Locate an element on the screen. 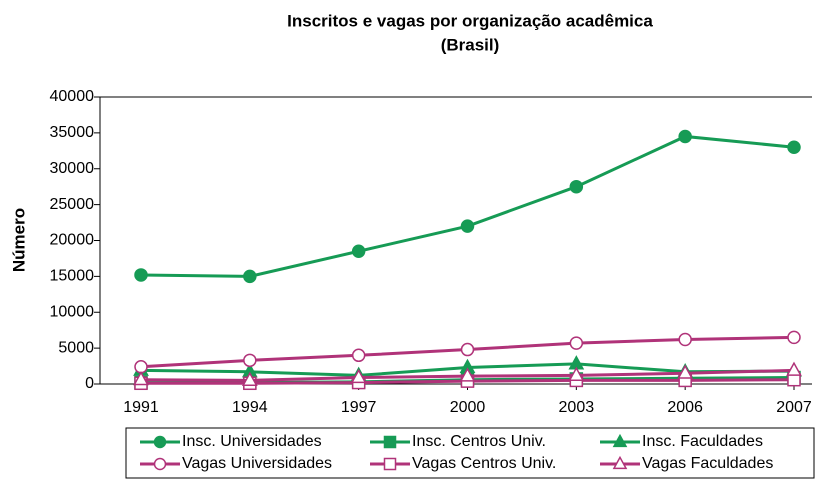 The height and width of the screenshot is (480, 840). y-tick-label: 5000 is located at coordinates (76, 347).